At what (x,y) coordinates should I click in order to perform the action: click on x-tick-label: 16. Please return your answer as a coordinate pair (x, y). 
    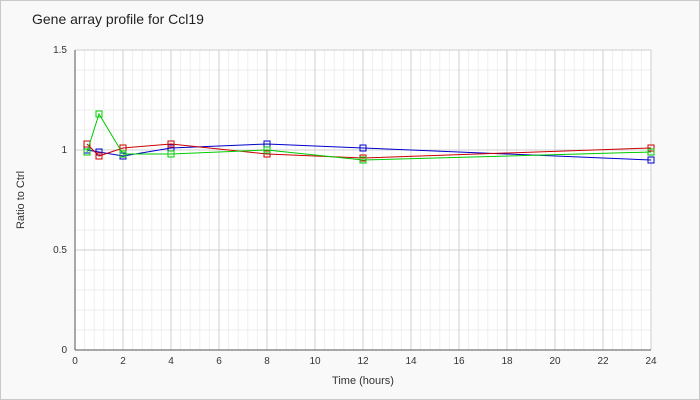
    Looking at the image, I should click on (459, 361).